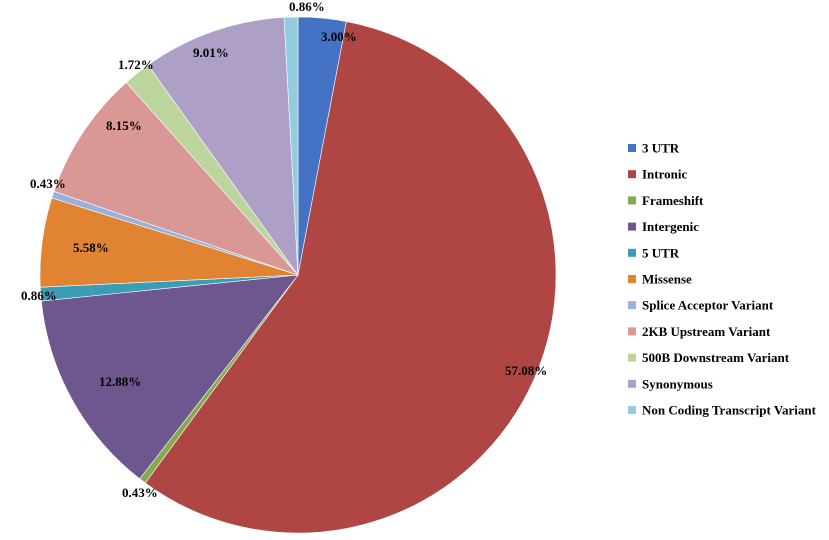  What do you see at coordinates (120, 381) in the screenshot?
I see `slice-label-intergenic: 12.88%` at bounding box center [120, 381].